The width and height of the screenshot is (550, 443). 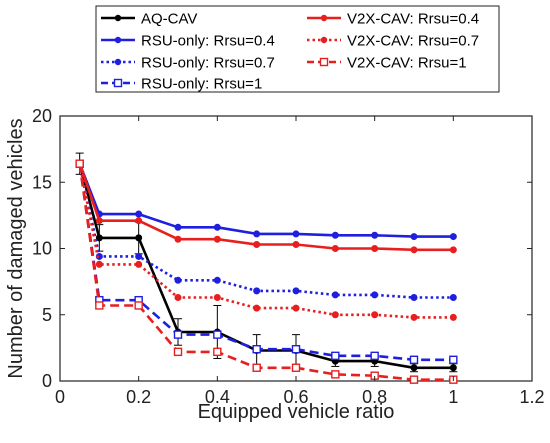 I want to click on series-line, so click(x=266, y=200).